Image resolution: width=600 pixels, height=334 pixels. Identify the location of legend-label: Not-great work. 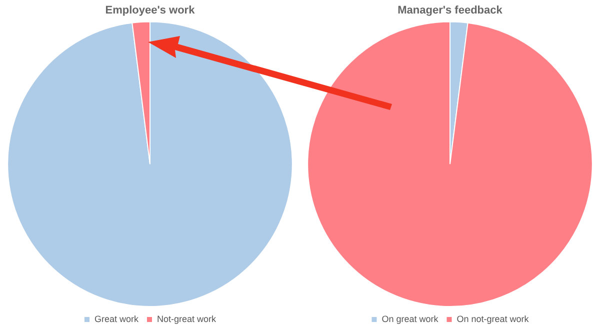
(186, 319).